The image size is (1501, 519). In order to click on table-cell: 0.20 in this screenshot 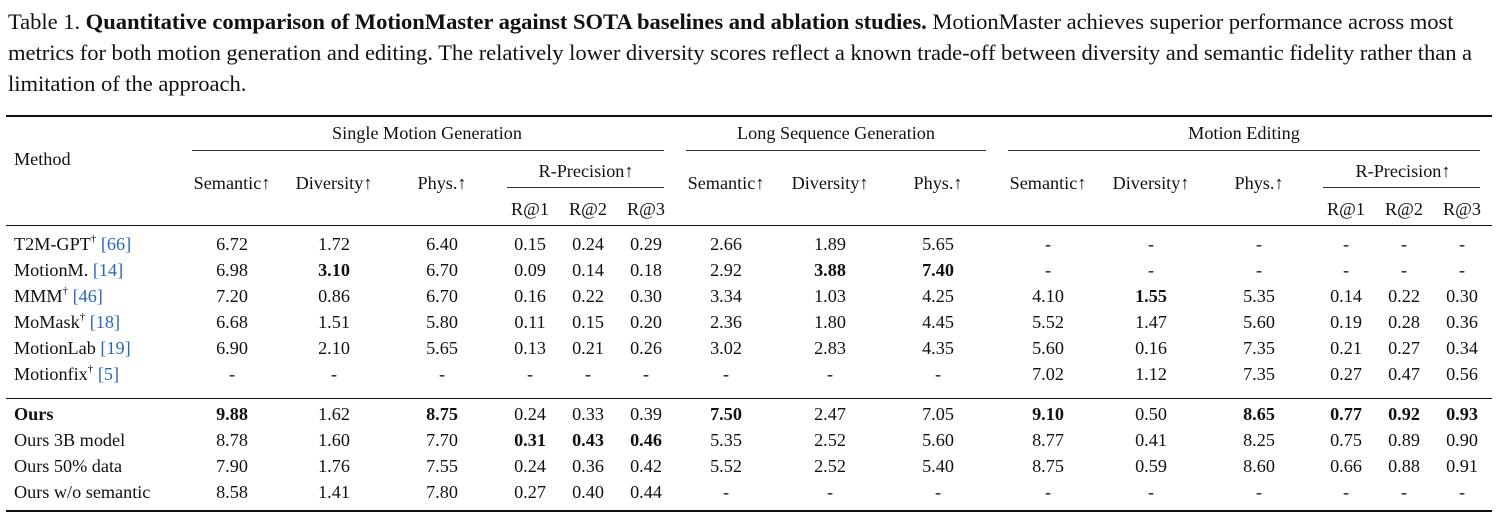, I will do `click(646, 322)`.